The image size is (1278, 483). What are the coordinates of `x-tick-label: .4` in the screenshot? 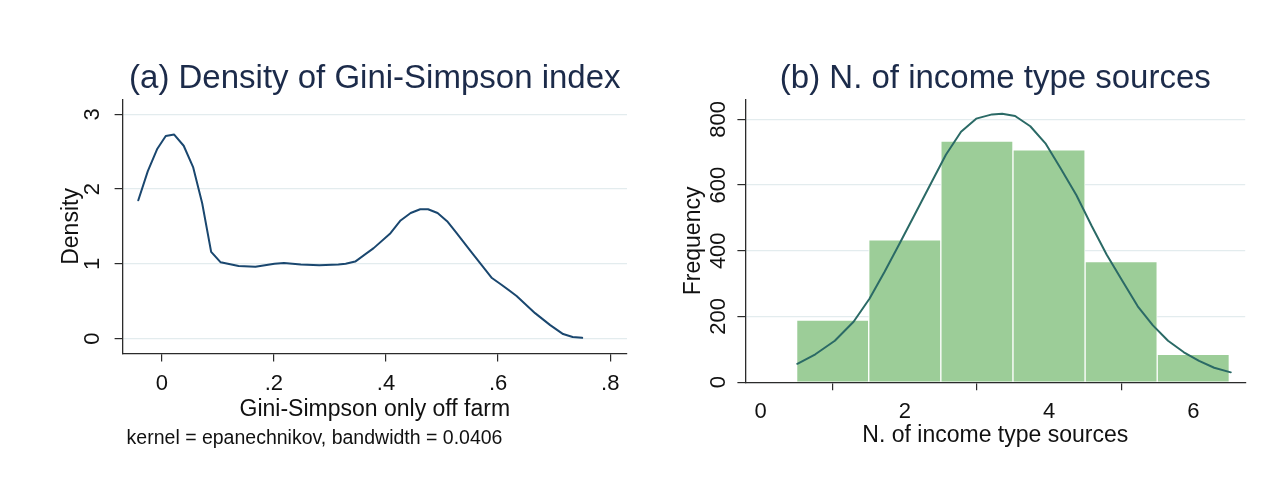 It's located at (386, 382).